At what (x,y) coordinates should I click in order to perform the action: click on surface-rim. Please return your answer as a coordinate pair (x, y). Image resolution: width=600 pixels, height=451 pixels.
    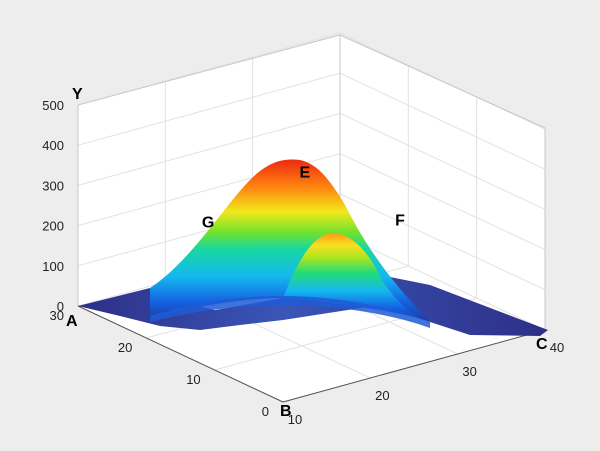
    Looking at the image, I should click on (290, 312).